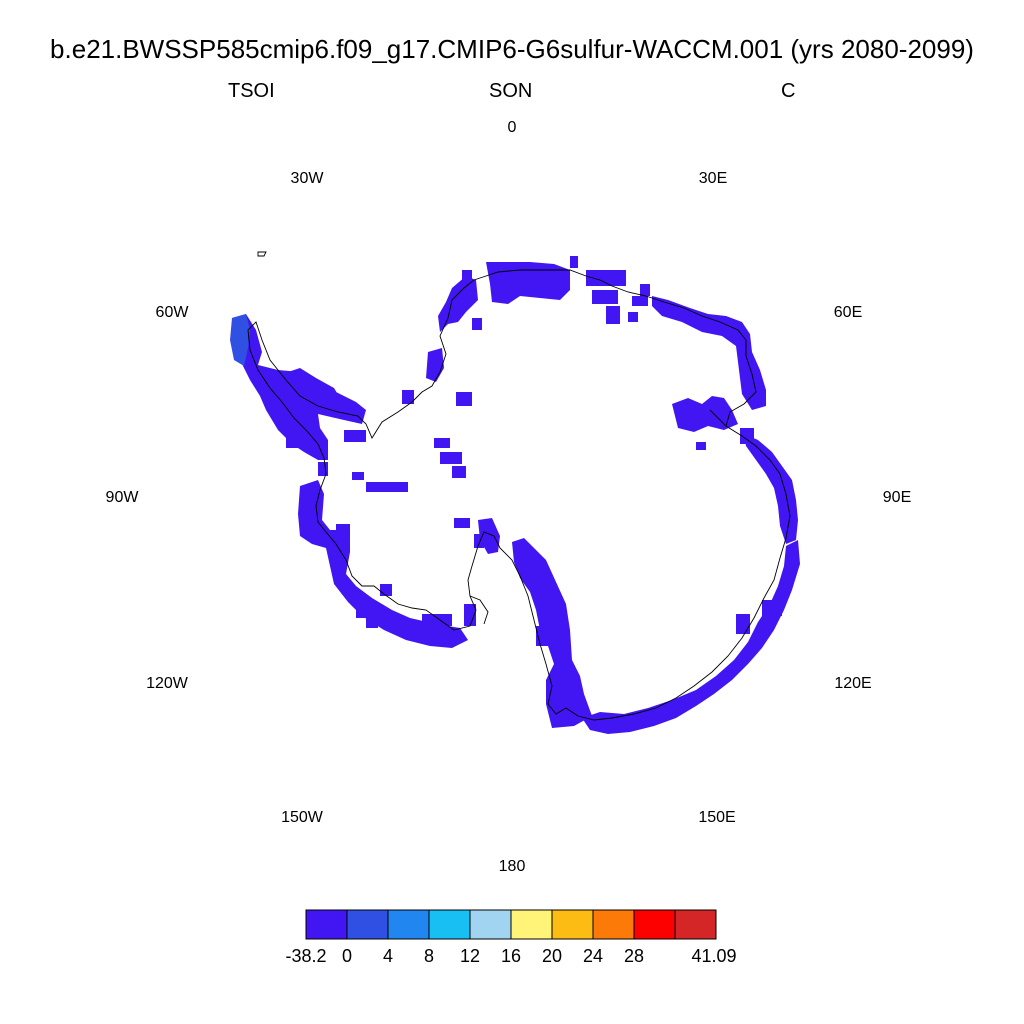 The height and width of the screenshot is (1024, 1024). Describe the element at coordinates (251, 91) in the screenshot. I see `variable-label: TSOI` at that location.